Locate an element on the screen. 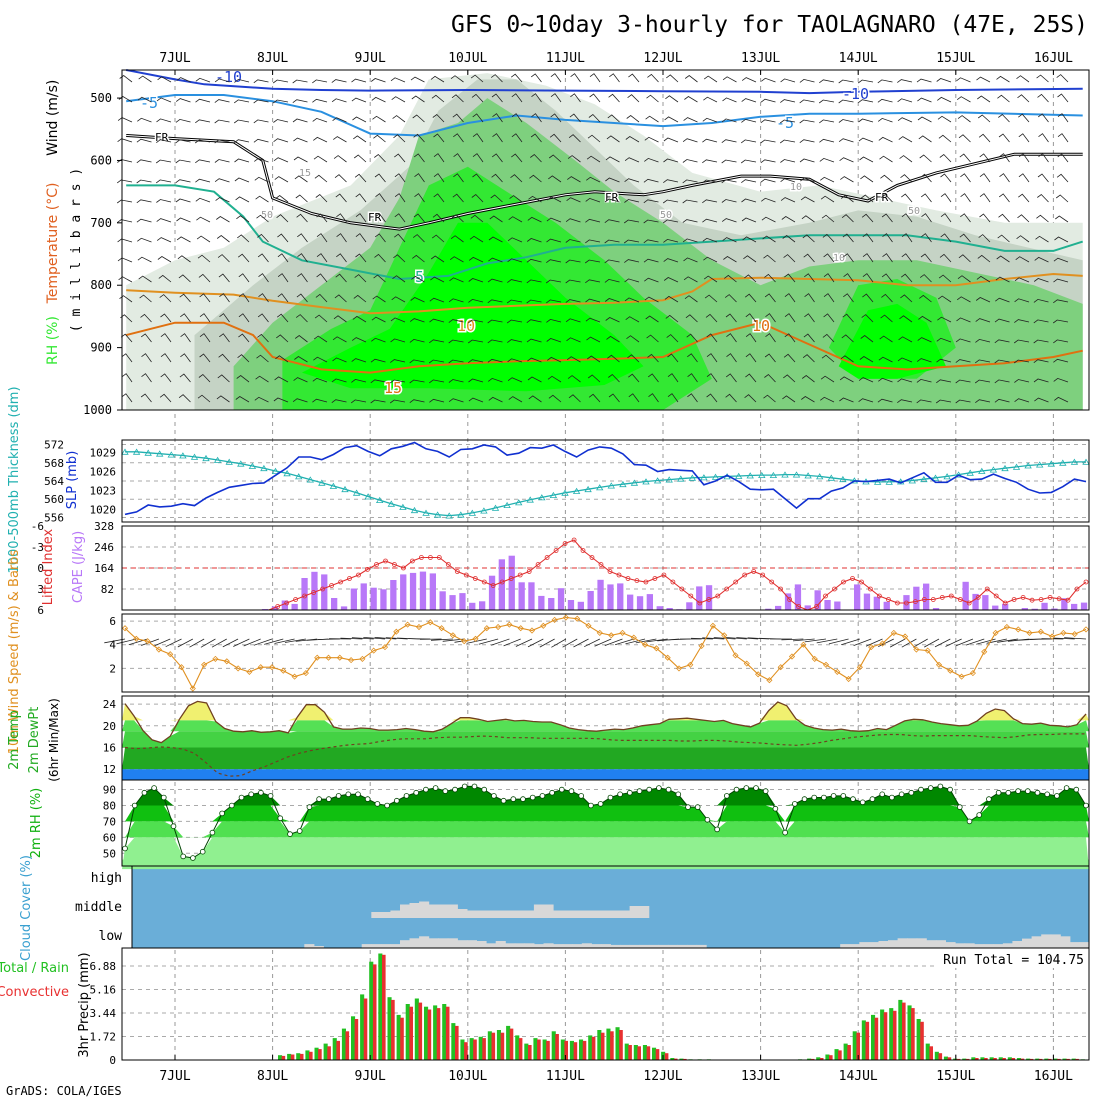 The image size is (1100, 1100). bottom-day-label: 14JUL is located at coordinates (858, 1076).